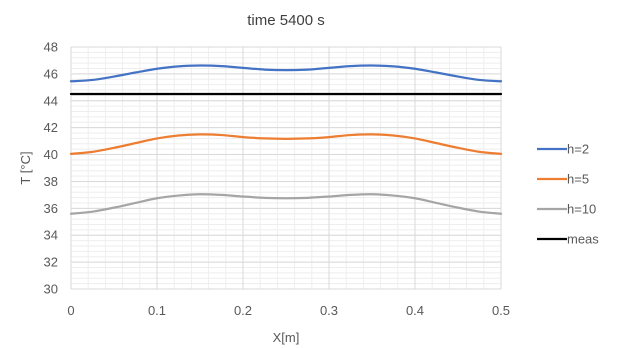 This screenshot has height=348, width=617. I want to click on x-tick-label: 0.3, so click(329, 310).